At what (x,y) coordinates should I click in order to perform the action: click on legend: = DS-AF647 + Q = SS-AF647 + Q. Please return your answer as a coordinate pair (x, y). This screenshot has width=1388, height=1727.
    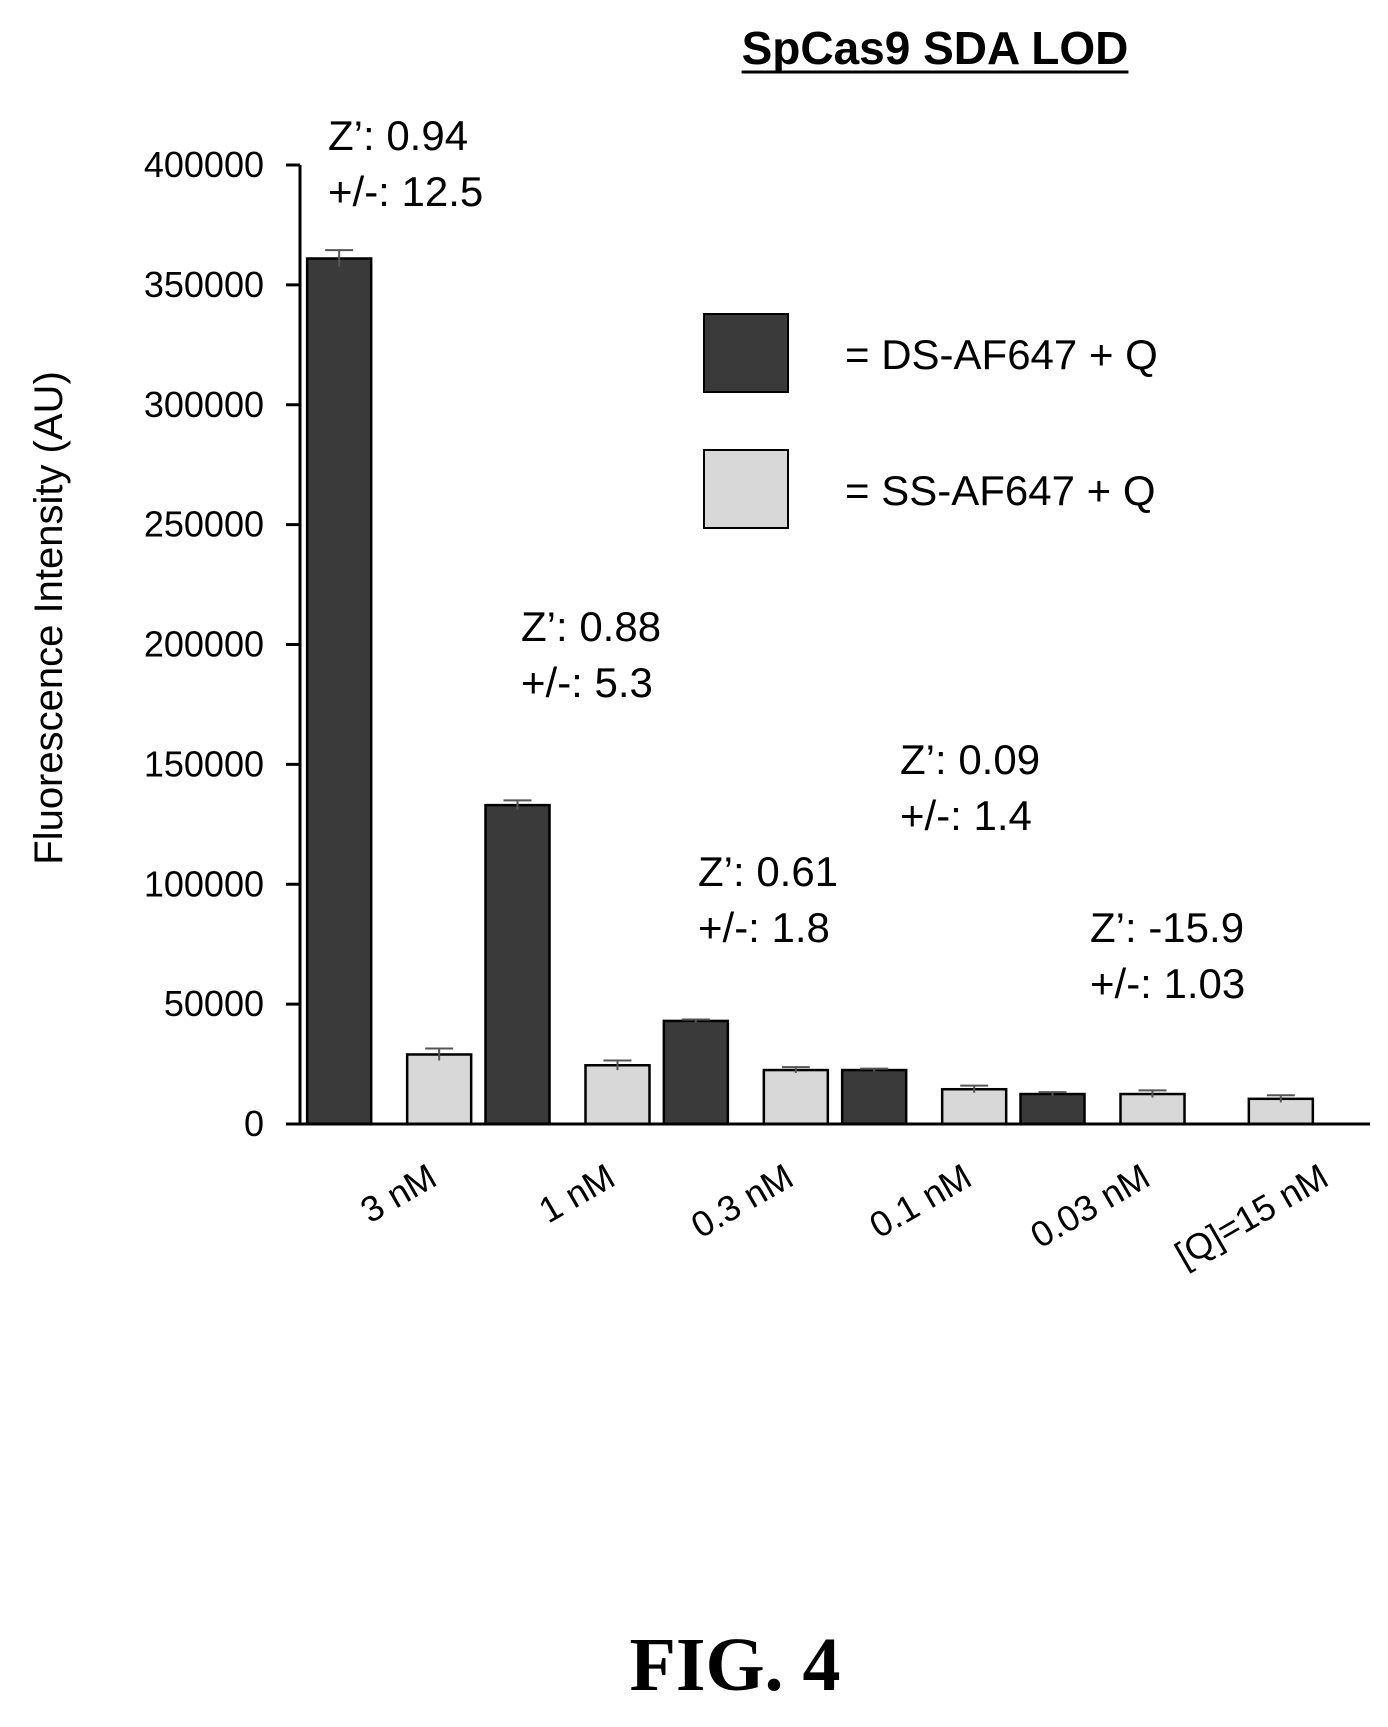
    Looking at the image, I should click on (930, 421).